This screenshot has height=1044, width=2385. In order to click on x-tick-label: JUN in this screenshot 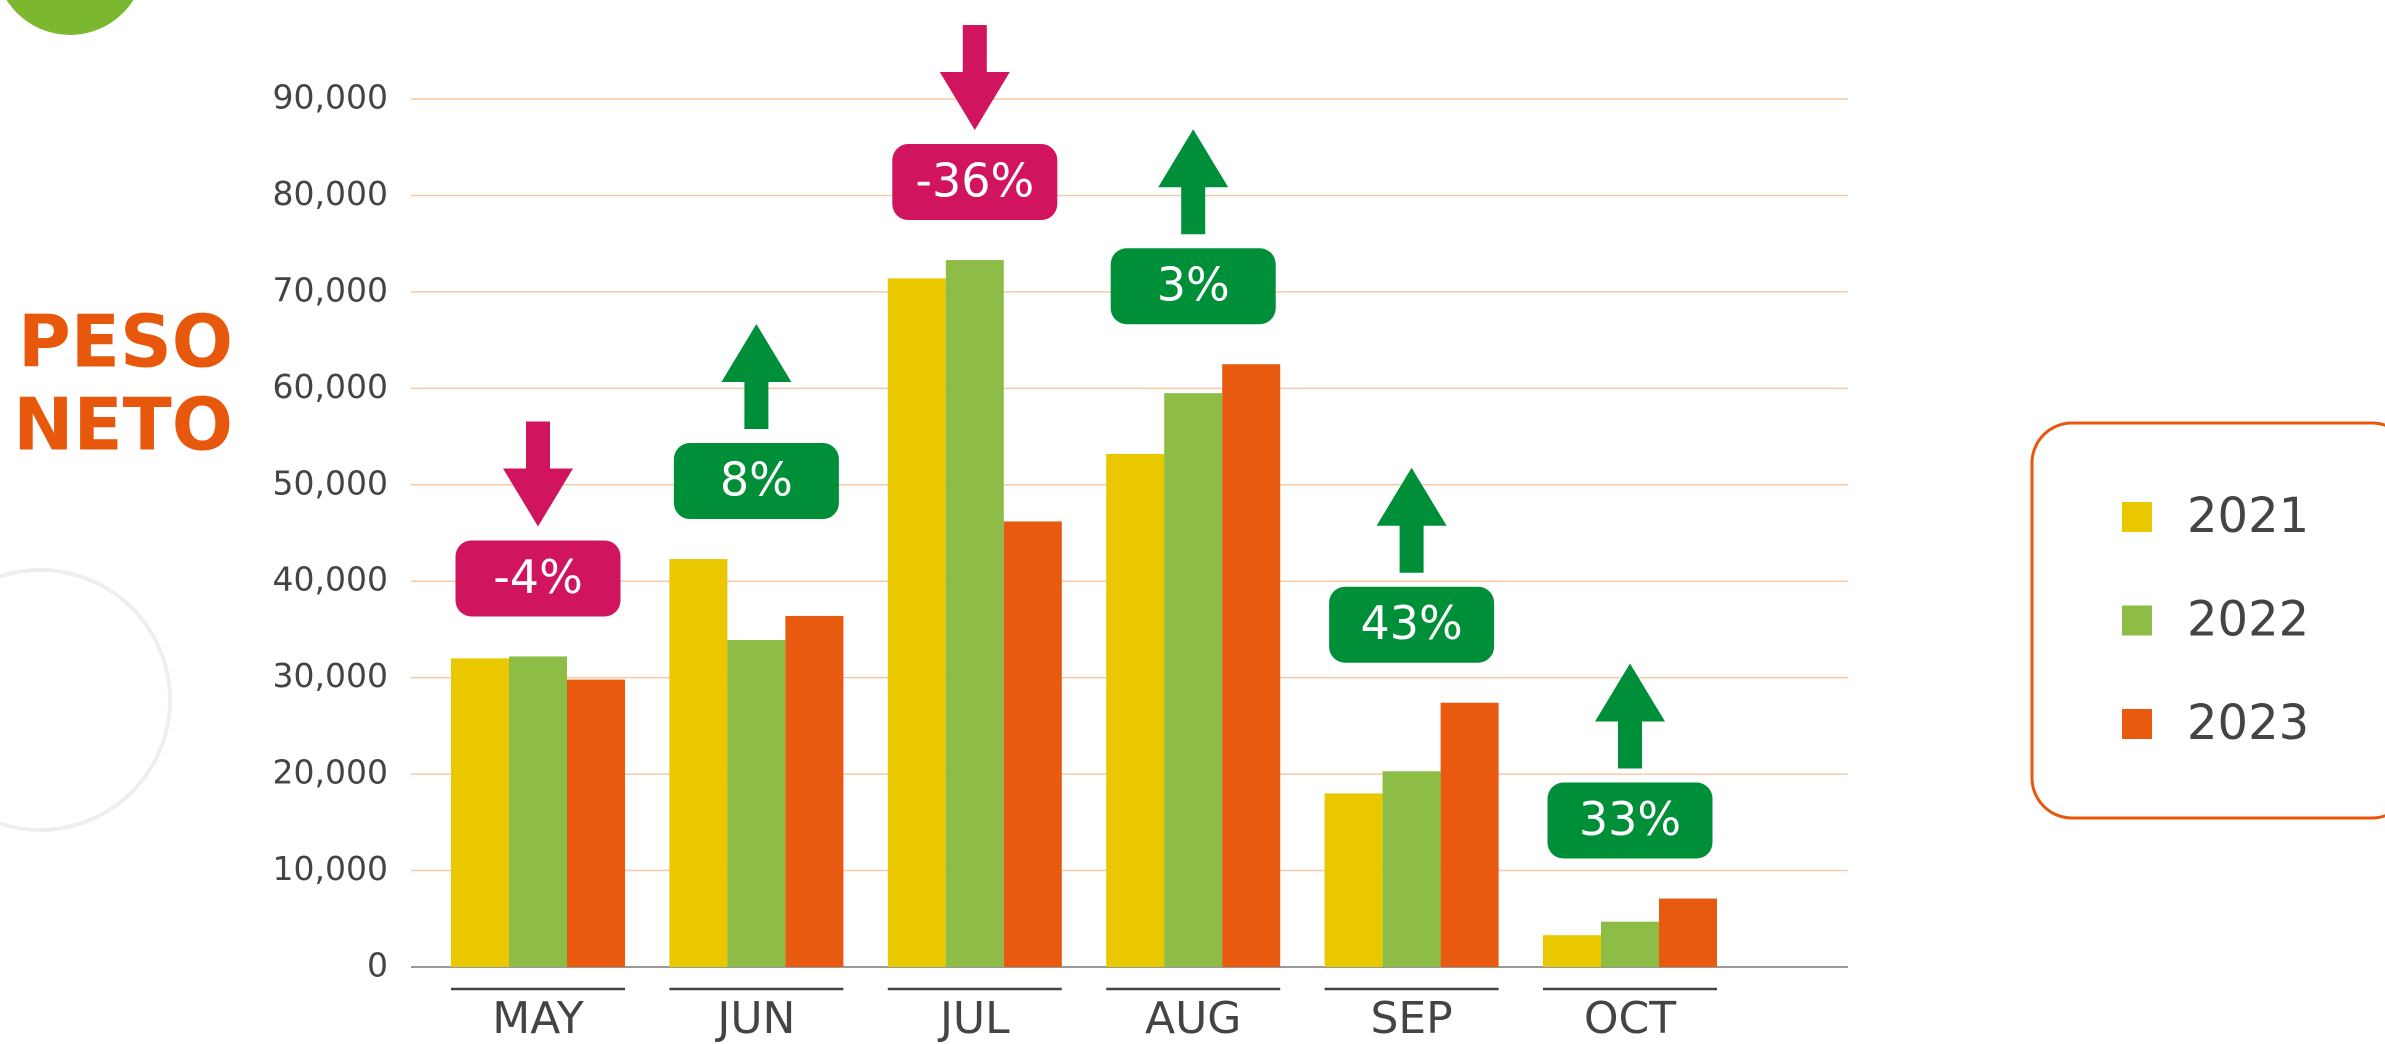, I will do `click(754, 1018)`.